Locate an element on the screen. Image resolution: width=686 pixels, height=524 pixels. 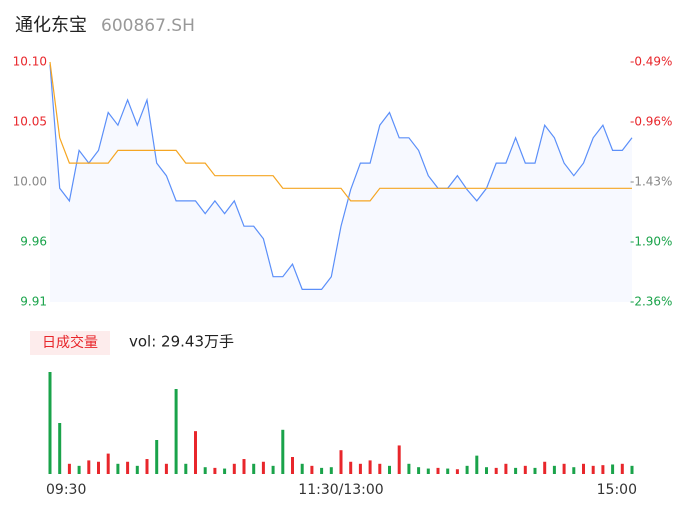
y-tick-label: 9.91 is located at coordinates (33, 302).